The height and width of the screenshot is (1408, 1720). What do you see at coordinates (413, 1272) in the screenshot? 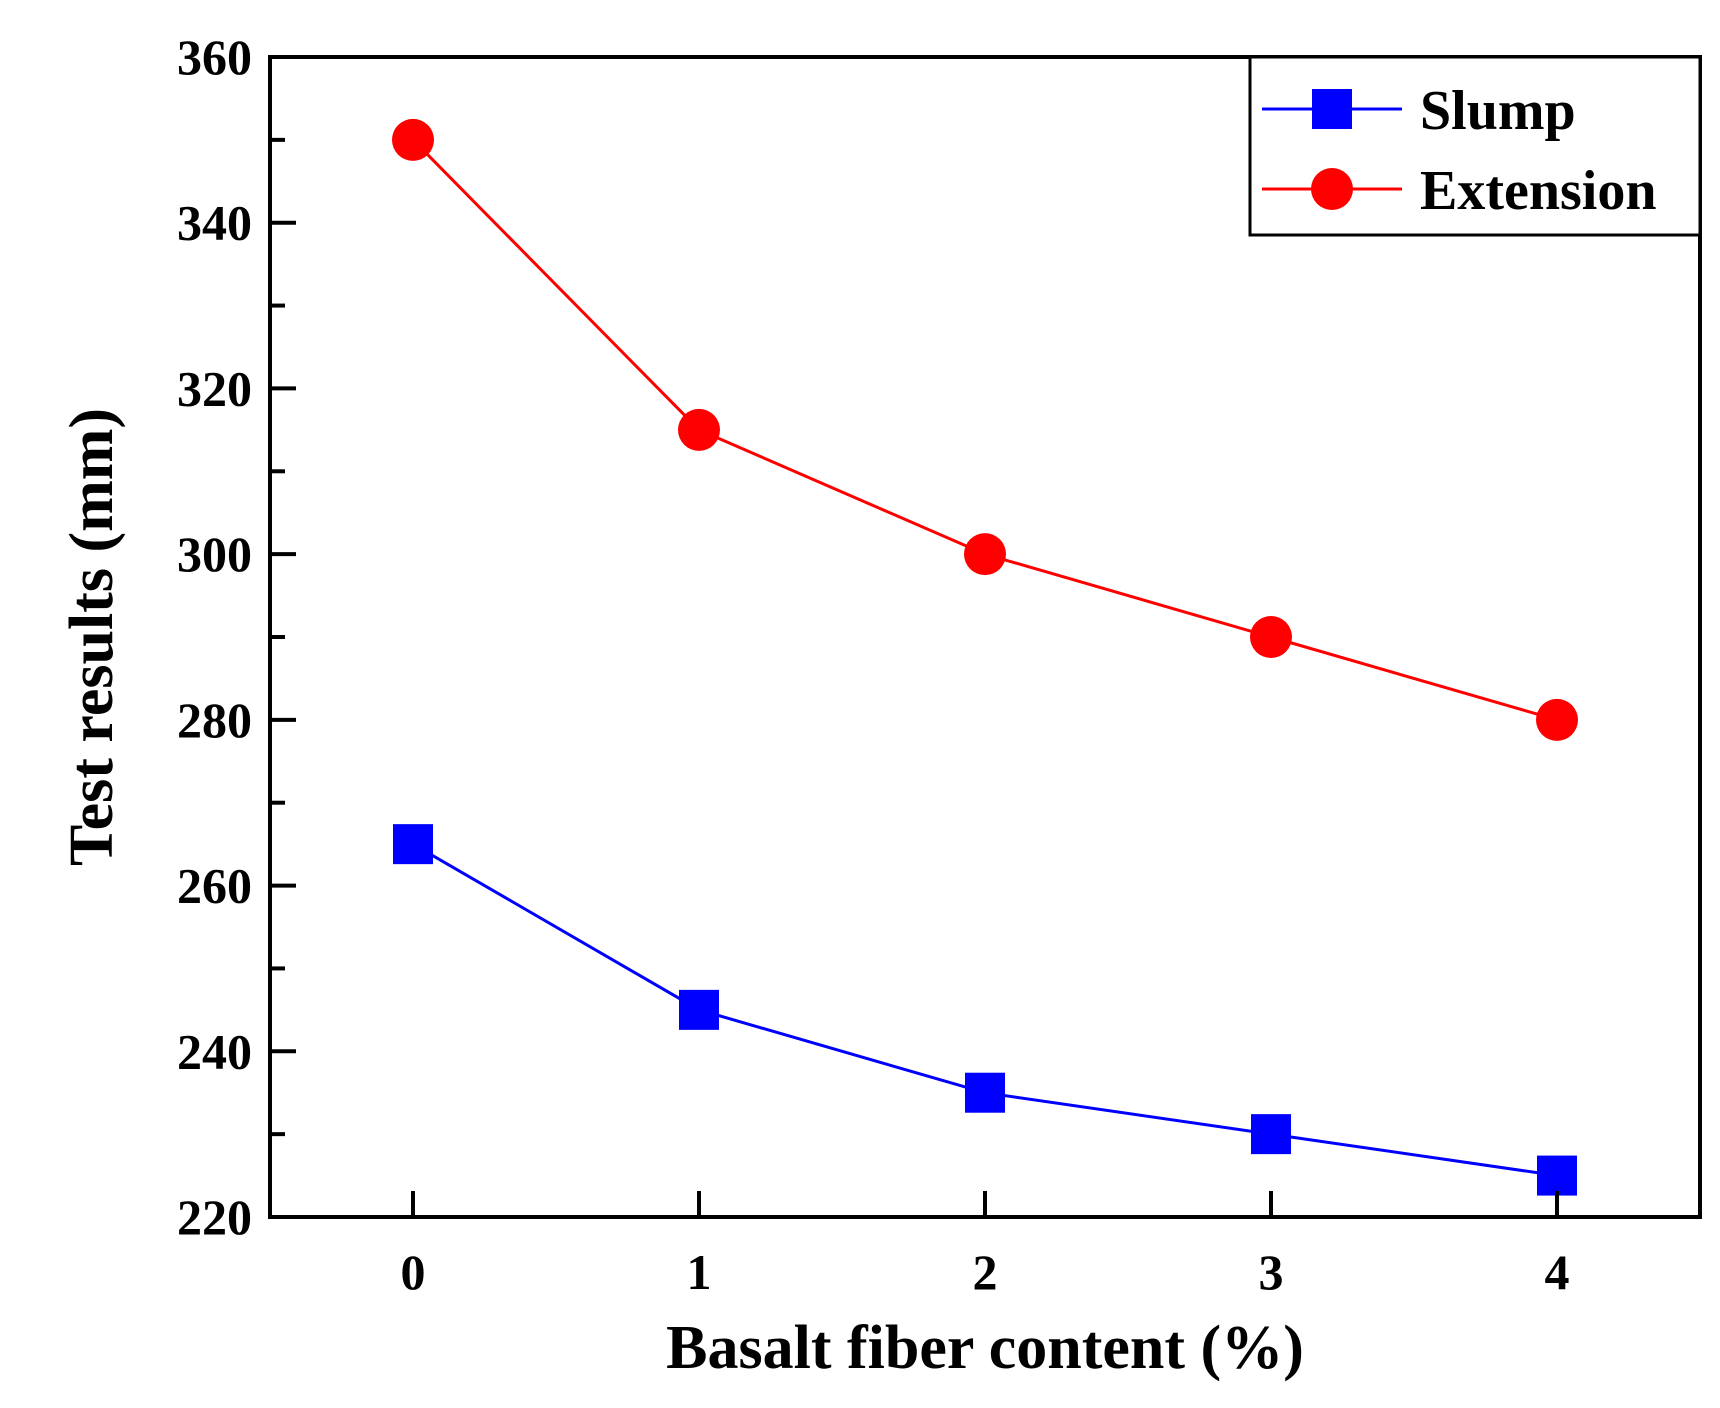
I see `x-tick-label: 0` at bounding box center [413, 1272].